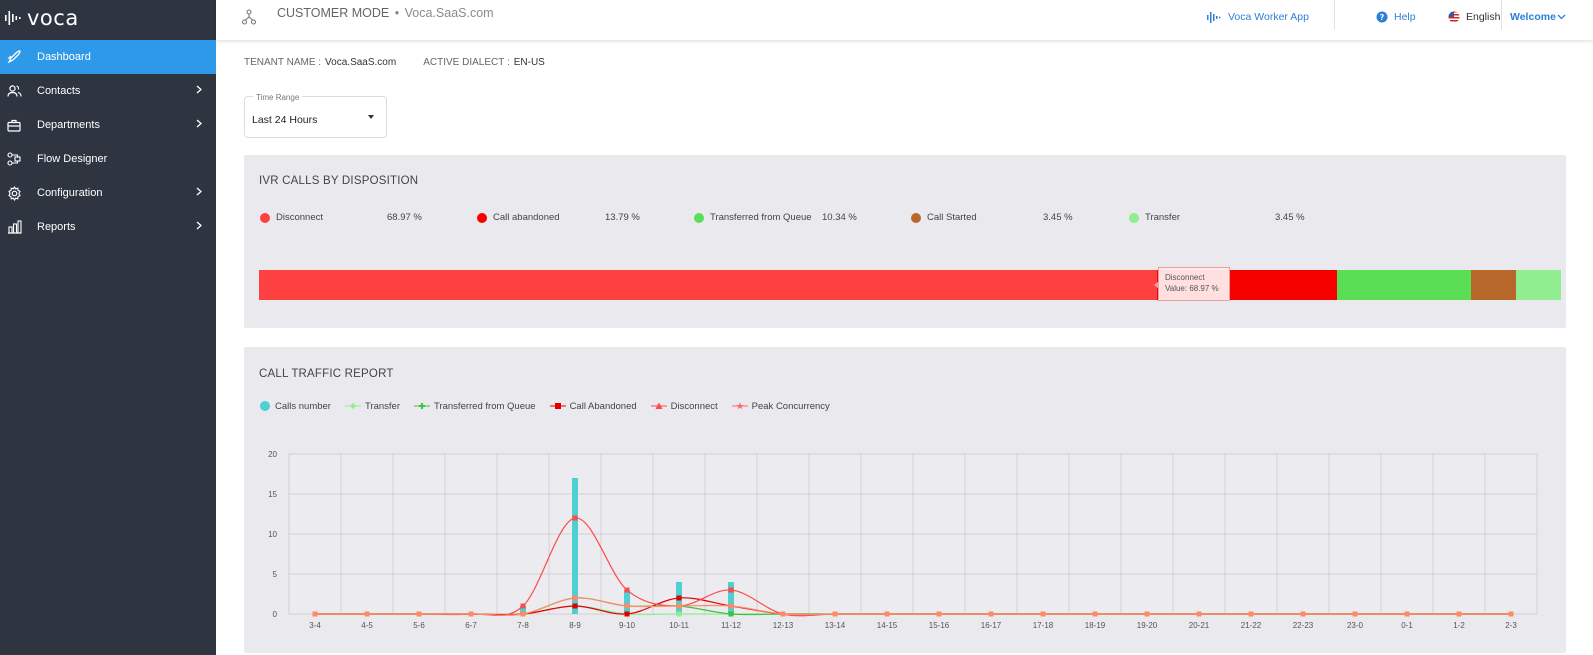  What do you see at coordinates (887, 625) in the screenshot?
I see `x-tick-label: 14-15` at bounding box center [887, 625].